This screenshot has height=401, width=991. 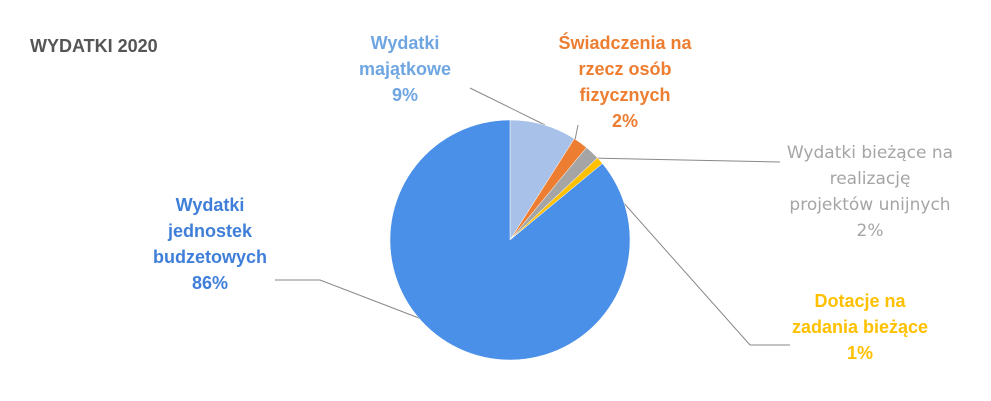 What do you see at coordinates (94, 46) in the screenshot?
I see `chart-title: WYDATKI 2020` at bounding box center [94, 46].